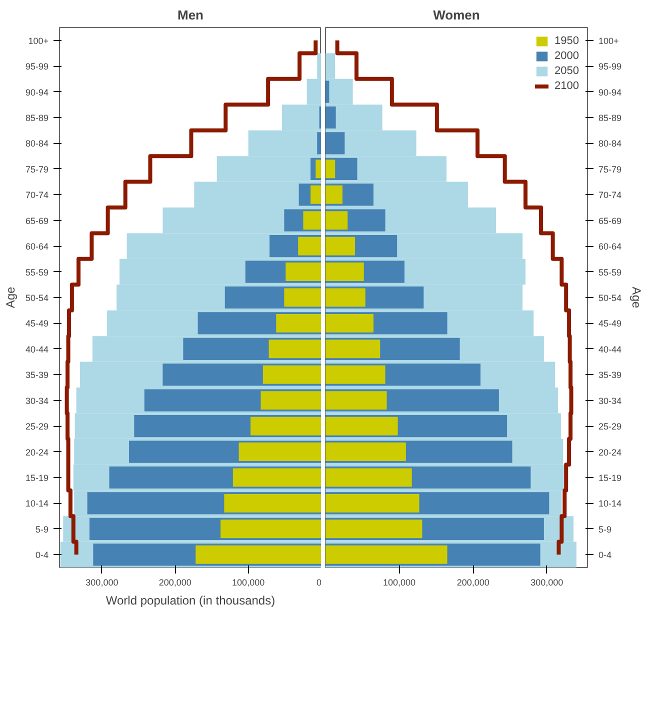 The height and width of the screenshot is (711, 653). Describe the element at coordinates (191, 15) in the screenshot. I see `chart-title: Men` at that location.